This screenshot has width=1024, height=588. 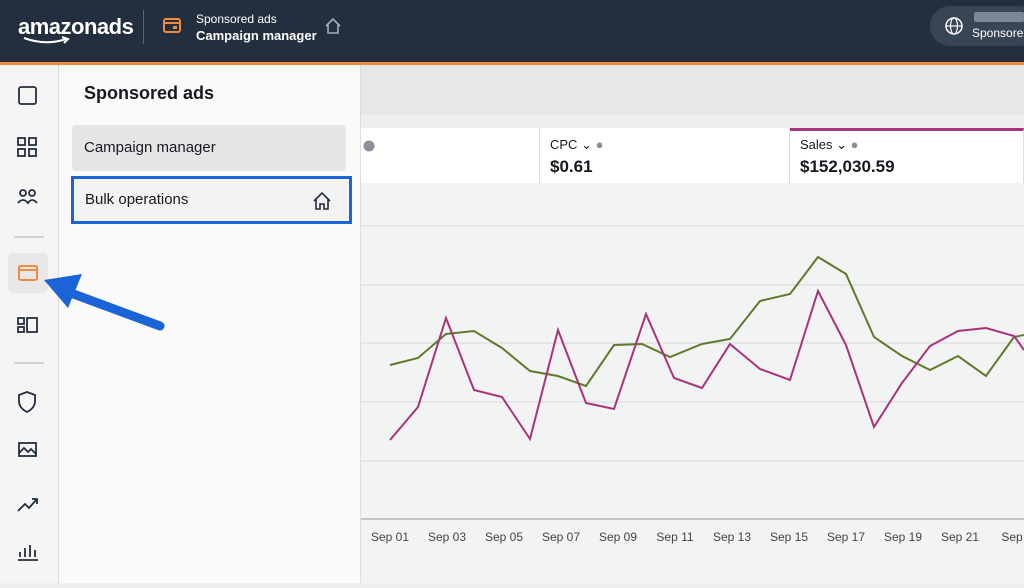 I want to click on toolbar, so click(x=692, y=90).